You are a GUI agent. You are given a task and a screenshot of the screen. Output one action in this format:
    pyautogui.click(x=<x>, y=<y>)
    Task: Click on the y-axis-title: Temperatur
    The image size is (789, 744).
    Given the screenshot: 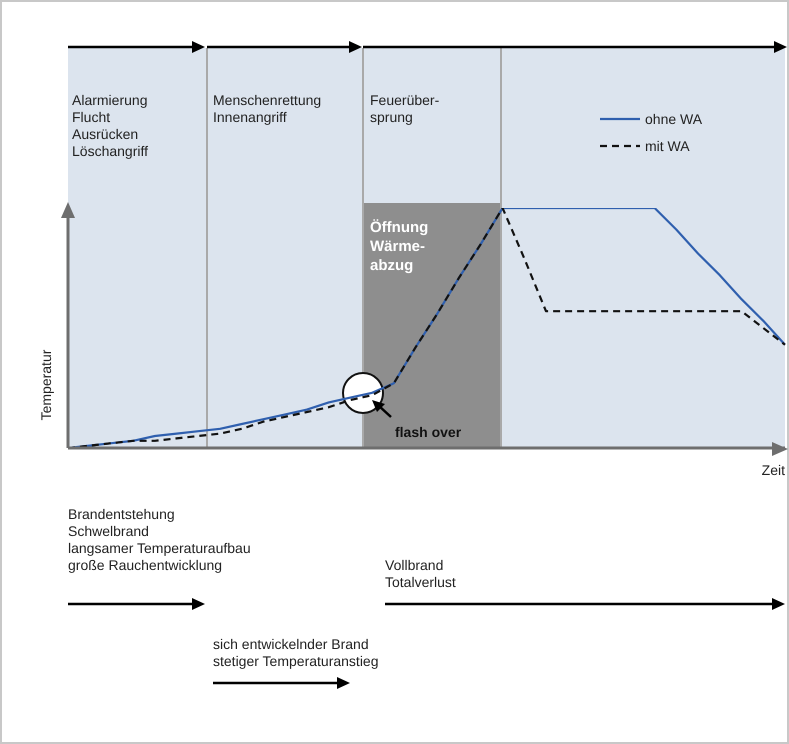 What is the action you would take?
    pyautogui.click(x=46, y=385)
    